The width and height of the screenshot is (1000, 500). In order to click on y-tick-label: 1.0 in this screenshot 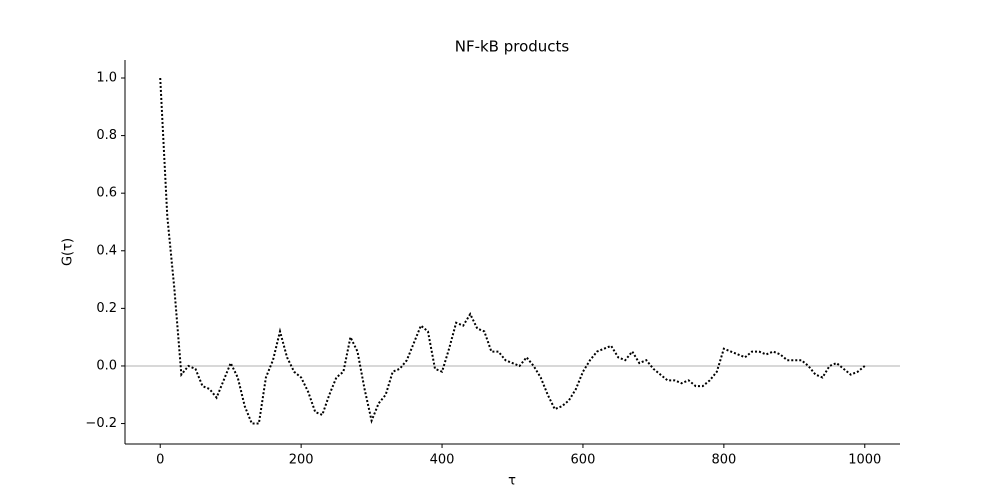, I will do `click(106, 77)`.